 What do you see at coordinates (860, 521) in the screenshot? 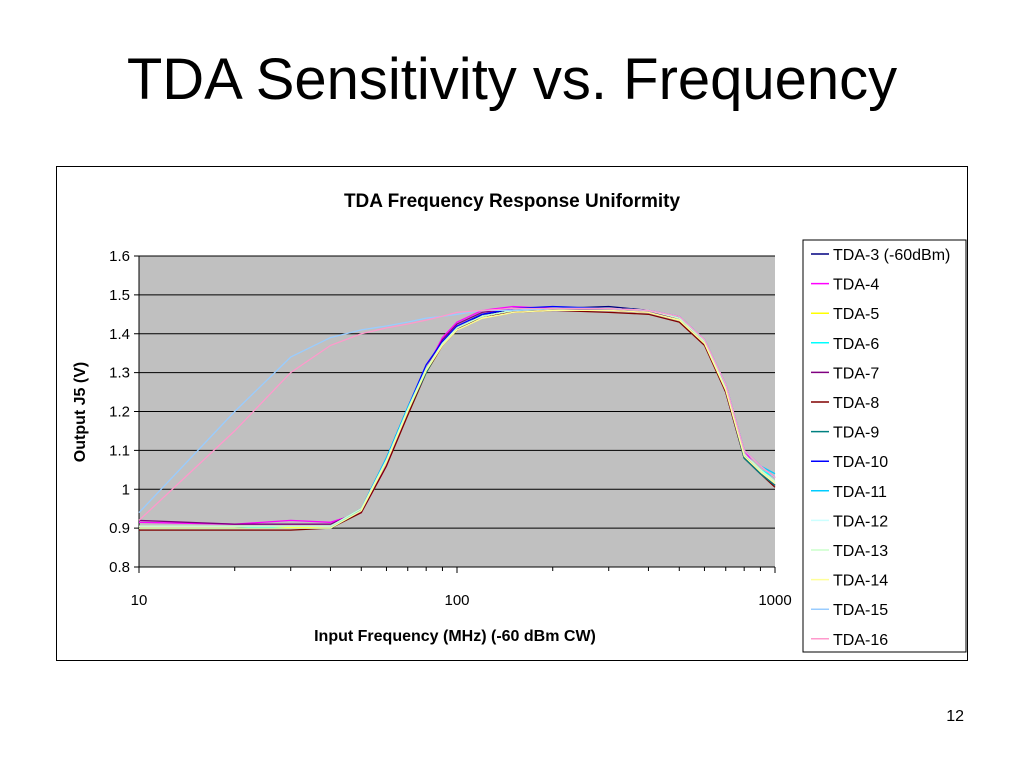
I see `legend-item-label: TDA-12` at bounding box center [860, 521].